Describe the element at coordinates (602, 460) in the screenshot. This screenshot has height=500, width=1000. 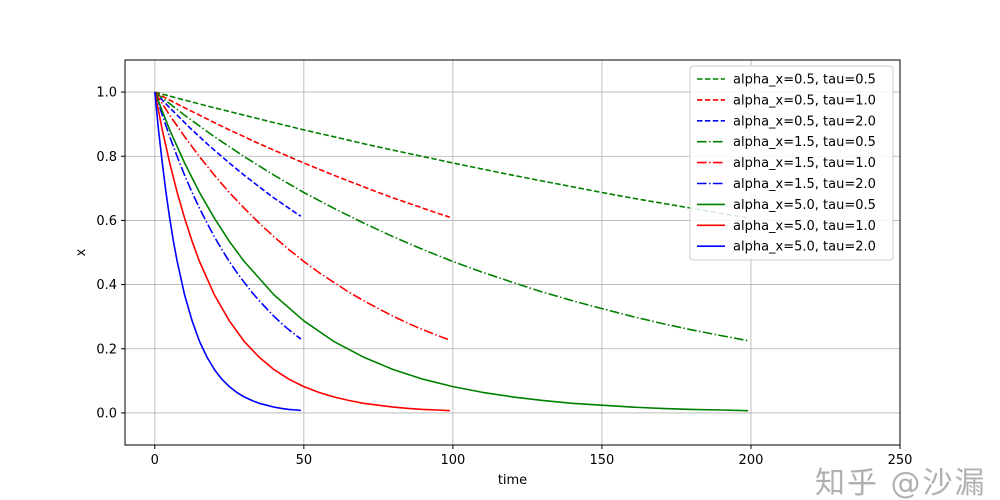
I see `x-tick-label: 150` at that location.